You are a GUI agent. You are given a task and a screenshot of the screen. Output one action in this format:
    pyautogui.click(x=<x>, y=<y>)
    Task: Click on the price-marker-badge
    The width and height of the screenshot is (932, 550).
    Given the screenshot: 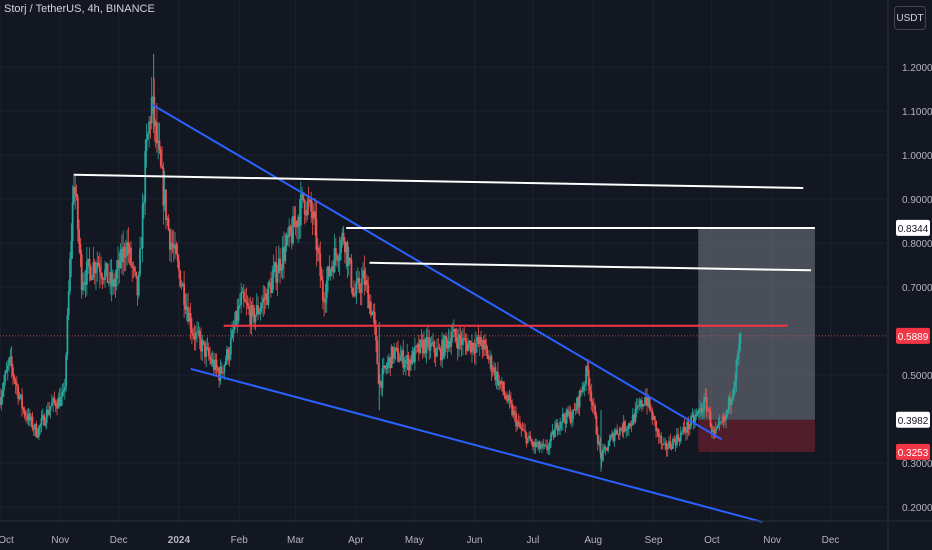 What is the action you would take?
    pyautogui.click(x=913, y=335)
    